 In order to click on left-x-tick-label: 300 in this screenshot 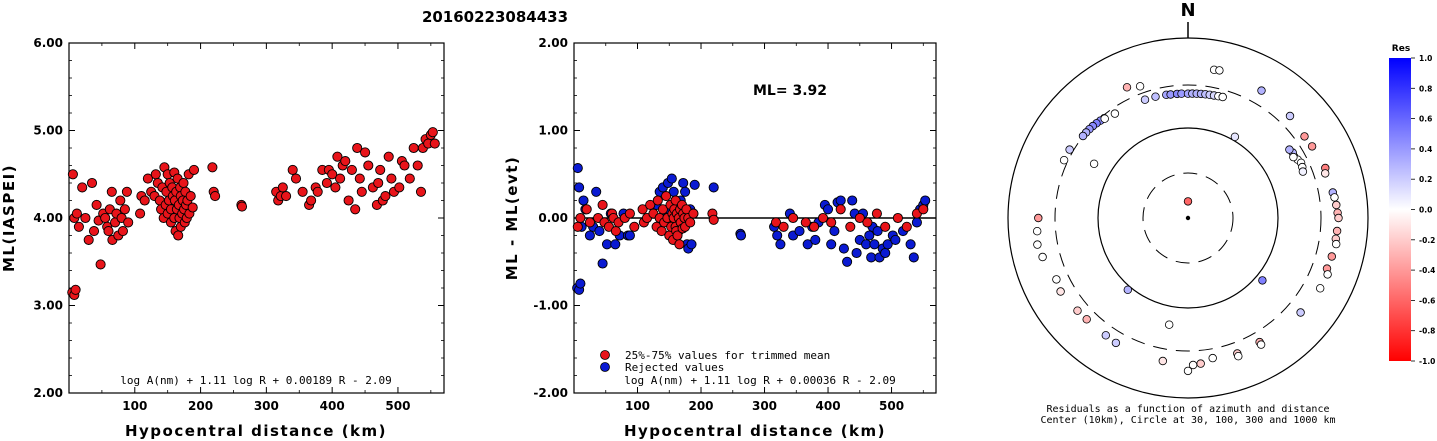, I will do `click(266, 406)`.